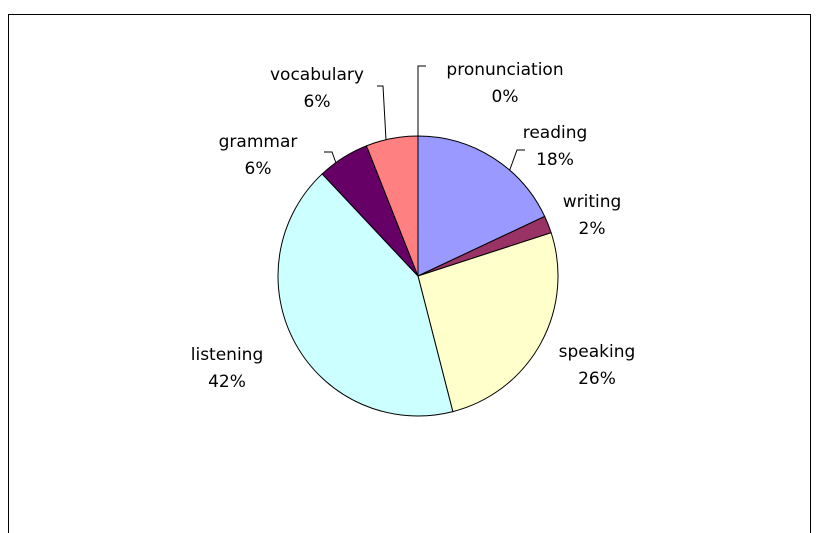  I want to click on leader-lines, so click(424, 119).